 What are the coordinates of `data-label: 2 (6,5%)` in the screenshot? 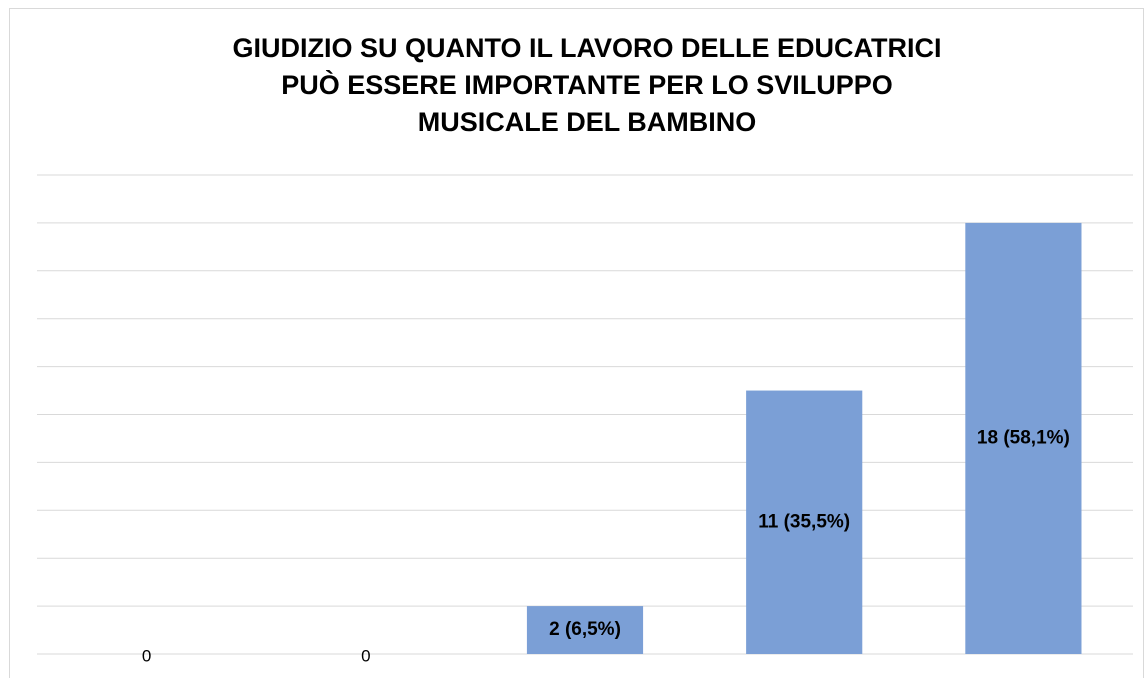 It's located at (585, 629).